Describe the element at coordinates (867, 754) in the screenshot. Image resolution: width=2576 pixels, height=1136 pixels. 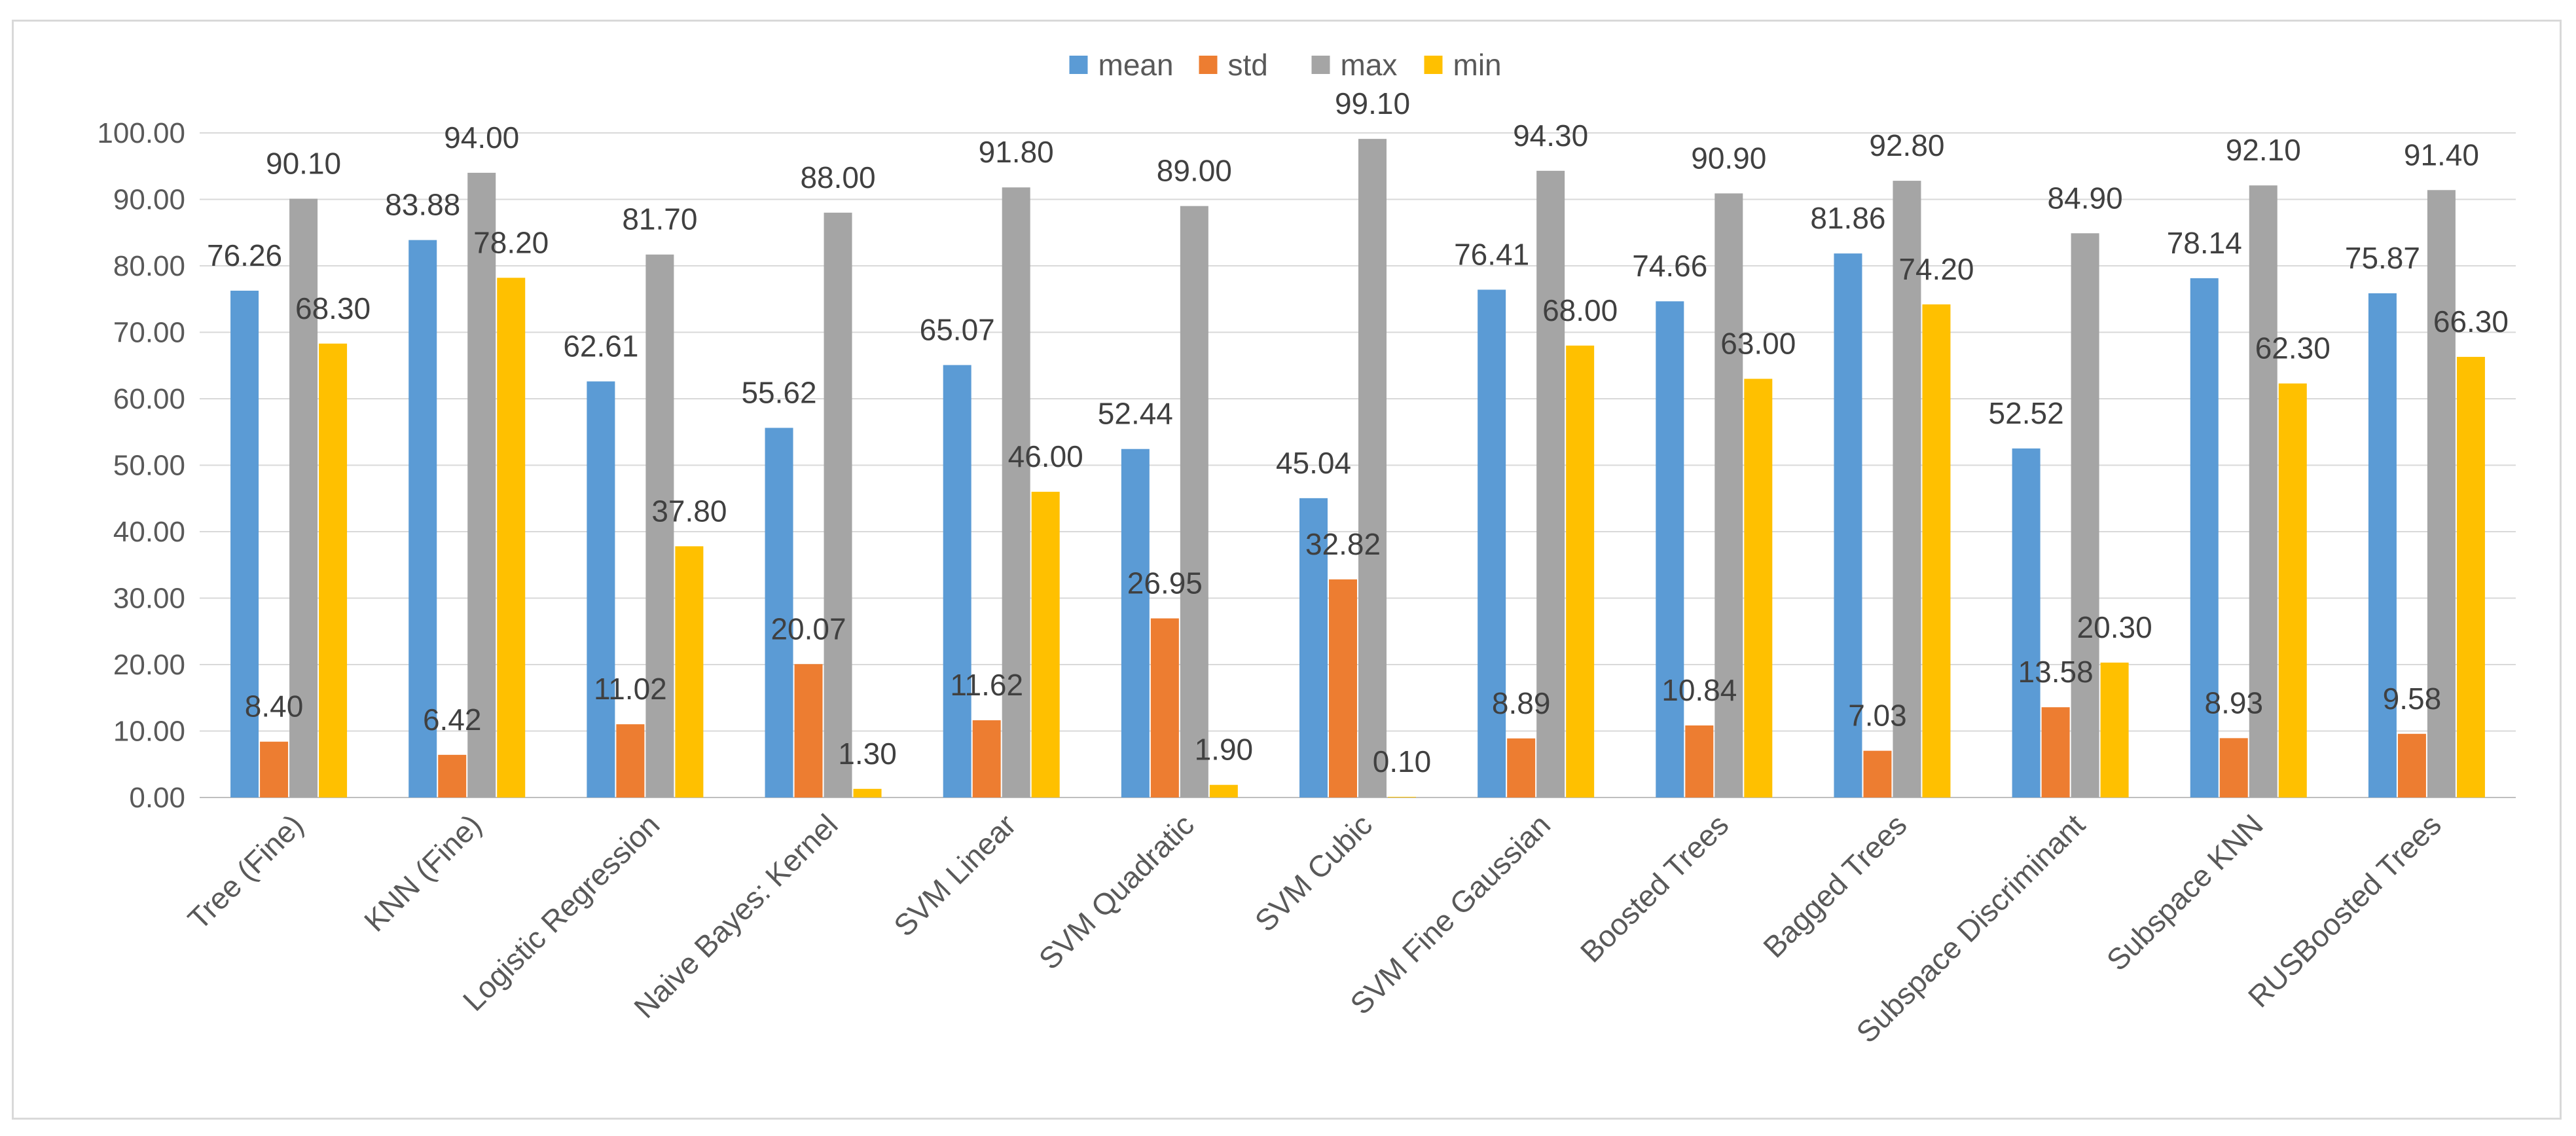
I see `data-label-min: 1.30` at that location.